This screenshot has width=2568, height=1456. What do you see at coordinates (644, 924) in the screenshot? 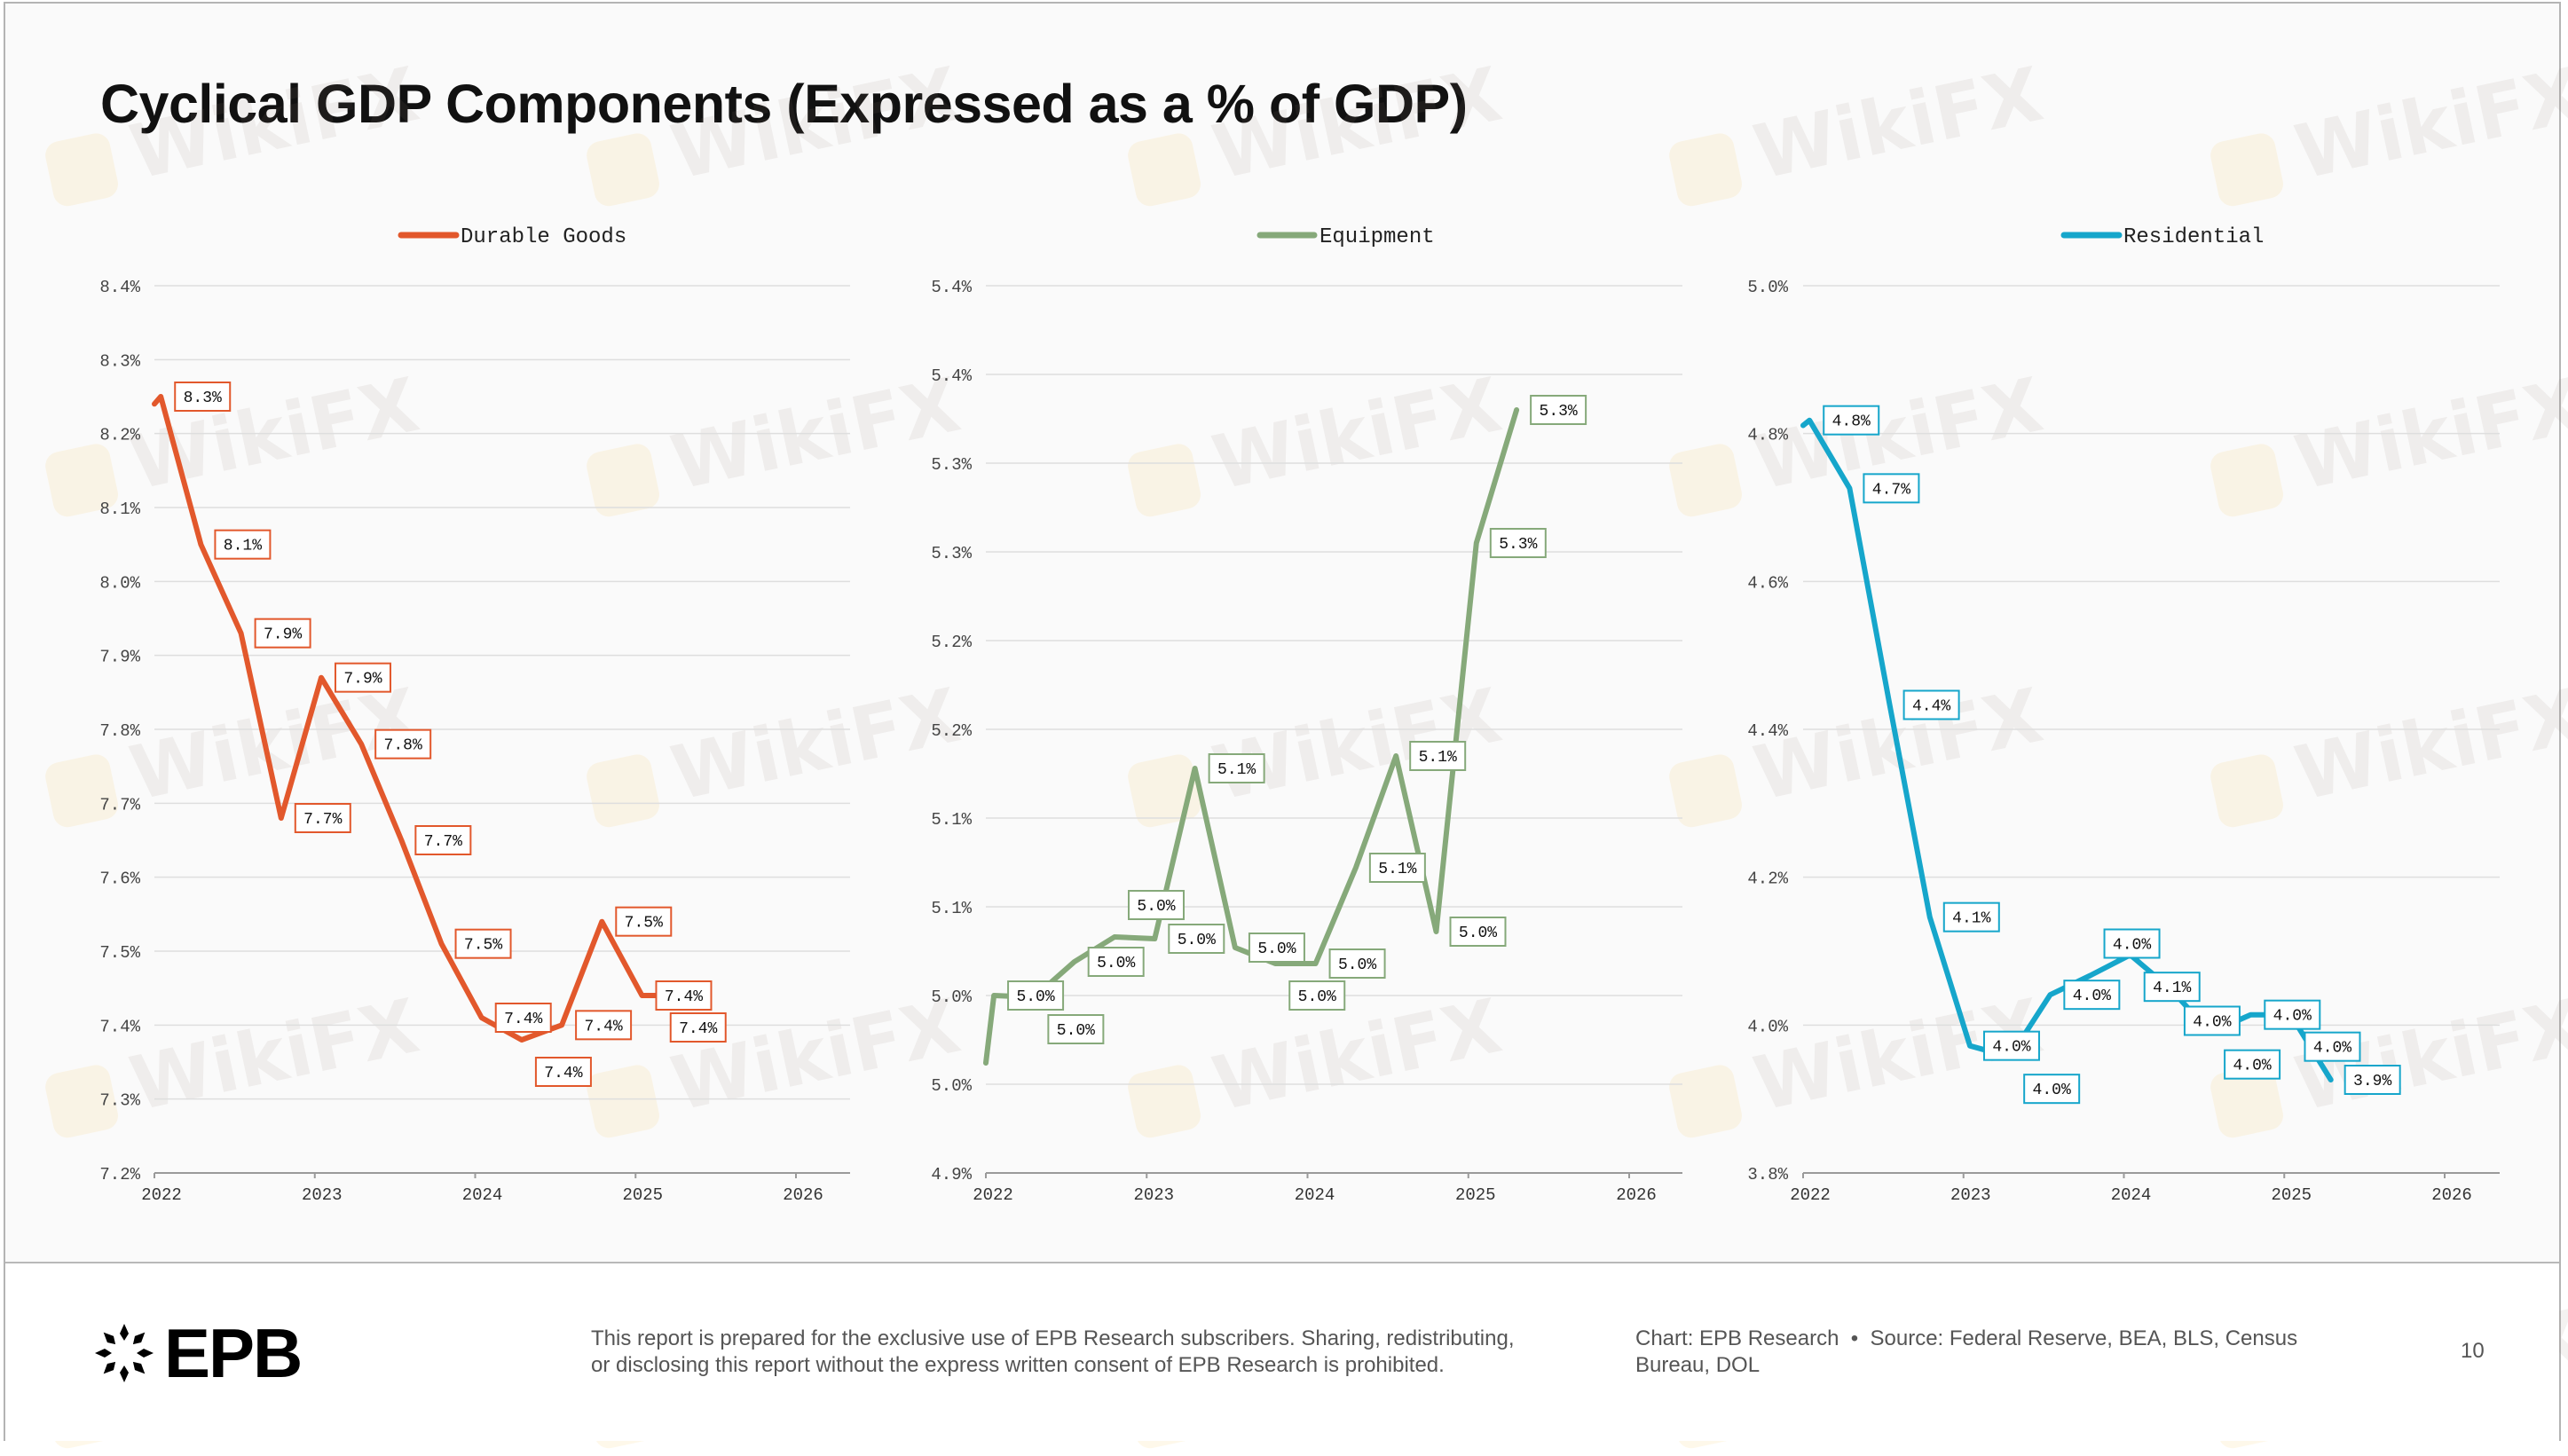
I see `data-label: 7.5%` at bounding box center [644, 924].